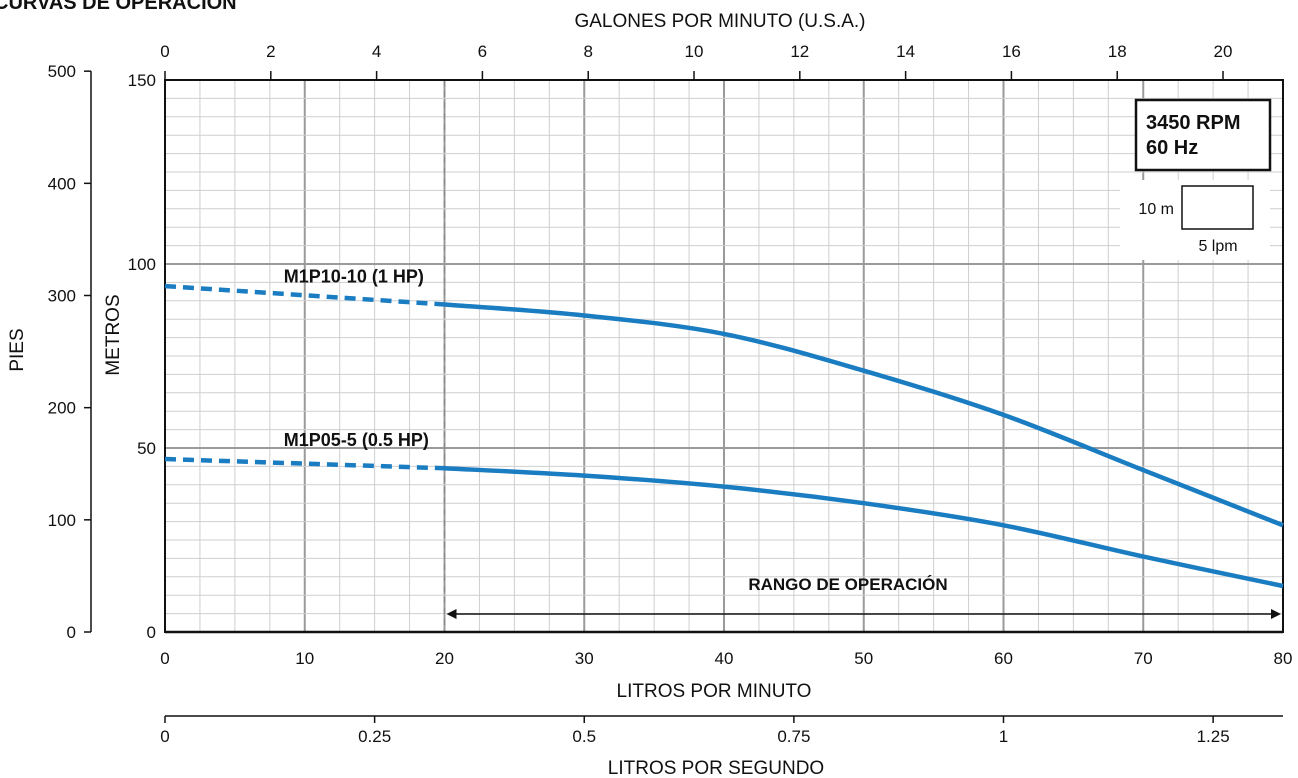 This screenshot has height=778, width=1298. What do you see at coordinates (17, 349) in the screenshot?
I see `feet-axis-title: PIES` at bounding box center [17, 349].